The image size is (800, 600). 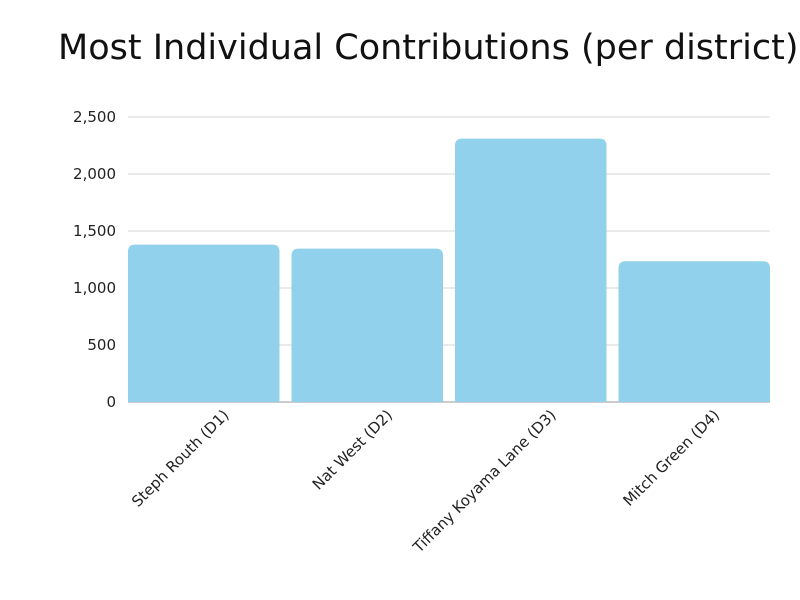 What do you see at coordinates (94, 174) in the screenshot?
I see `y-tick-label: 2,000` at bounding box center [94, 174].